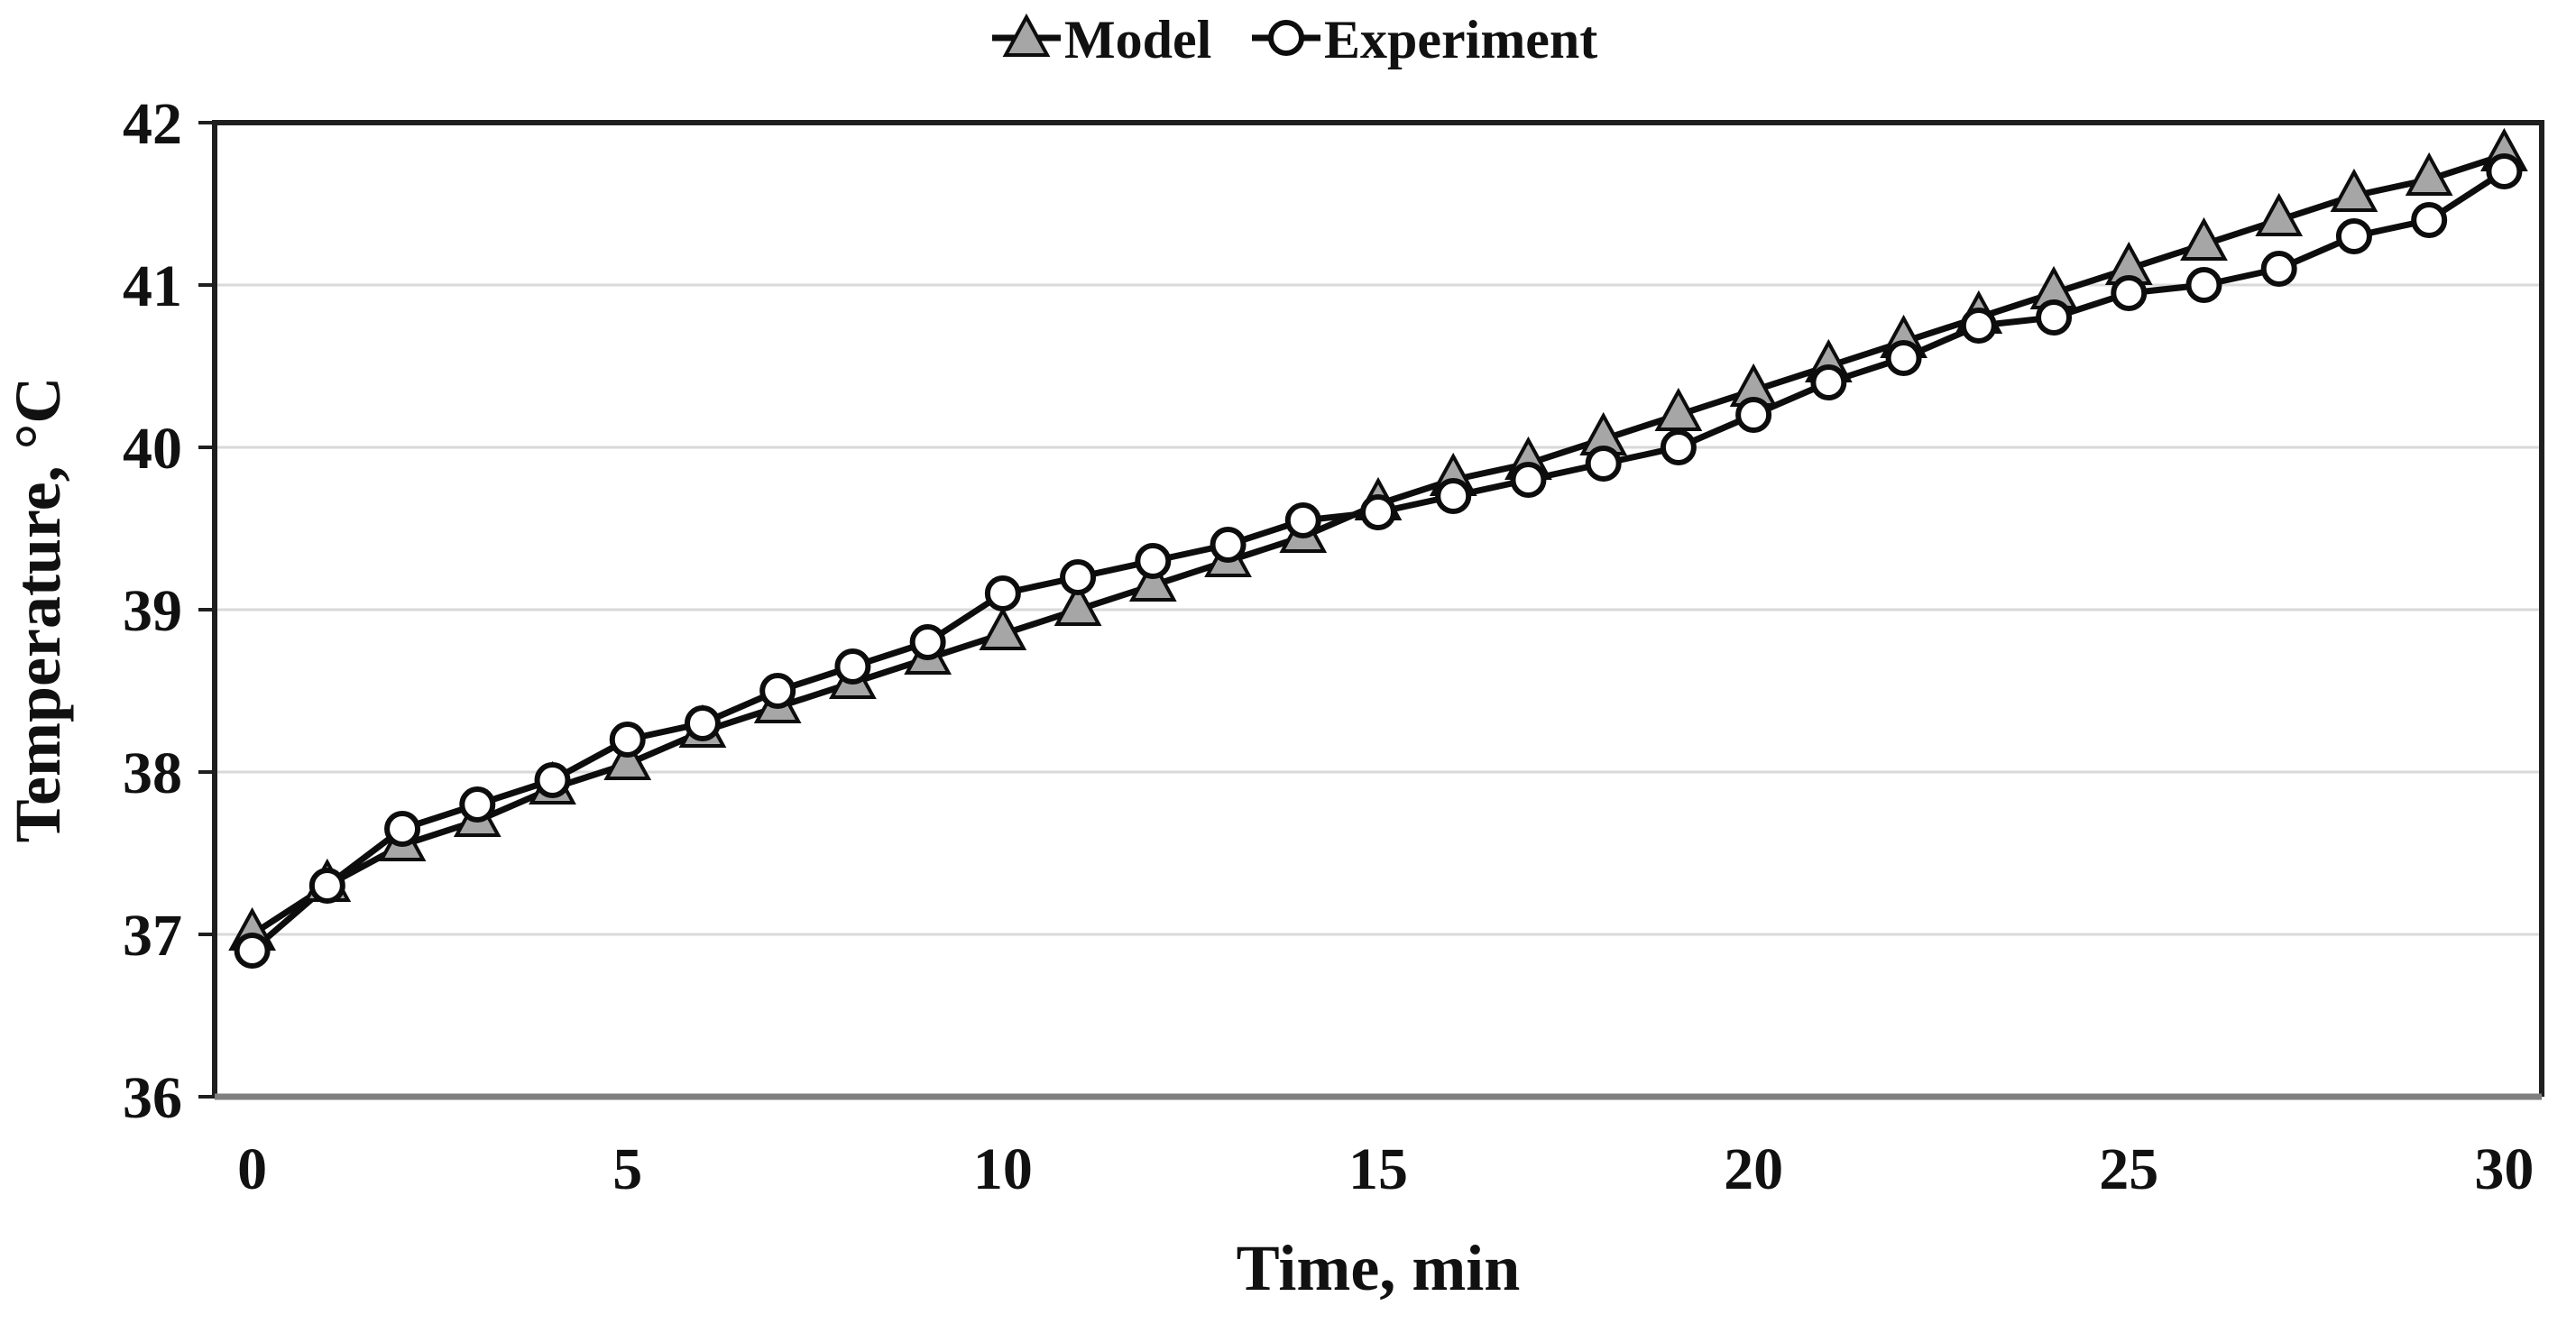 Image resolution: width=2576 pixels, height=1324 pixels. What do you see at coordinates (152, 1098) in the screenshot?
I see `y-tick-label-36: 36` at bounding box center [152, 1098].